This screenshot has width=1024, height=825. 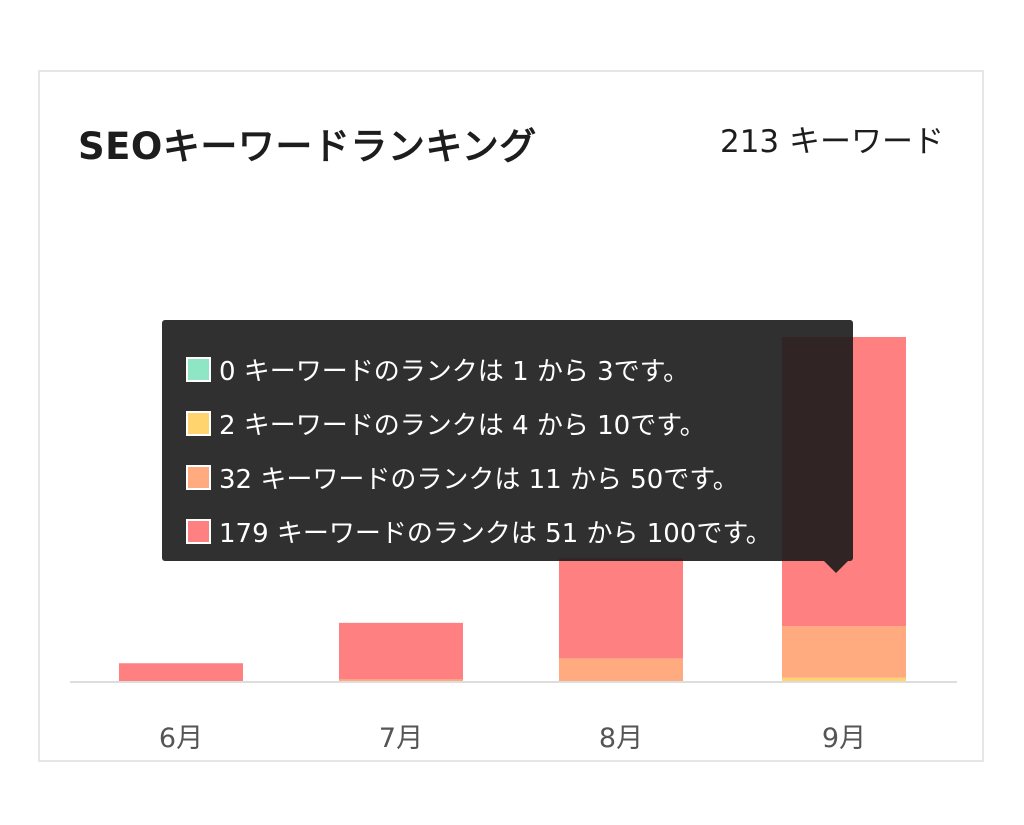 What do you see at coordinates (621, 738) in the screenshot?
I see `x-tick-label: 8月` at bounding box center [621, 738].